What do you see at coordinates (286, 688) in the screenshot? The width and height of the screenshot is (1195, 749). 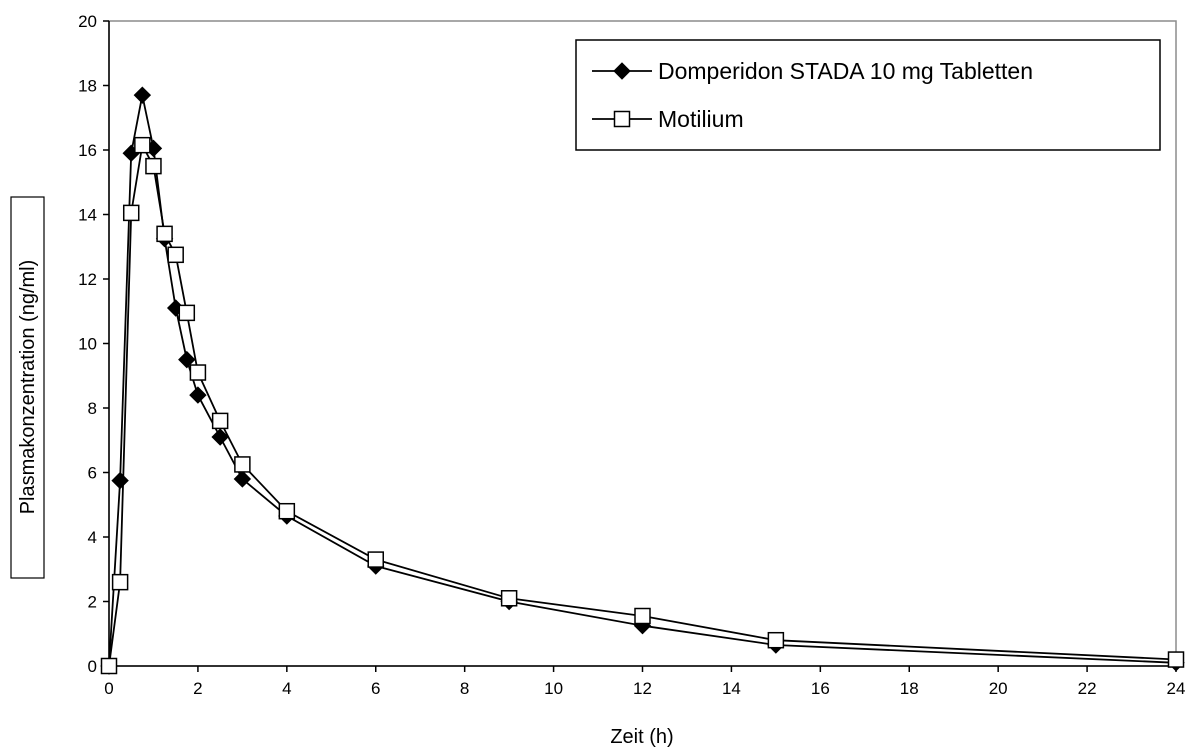 I see `x-tick-label: 4` at bounding box center [286, 688].